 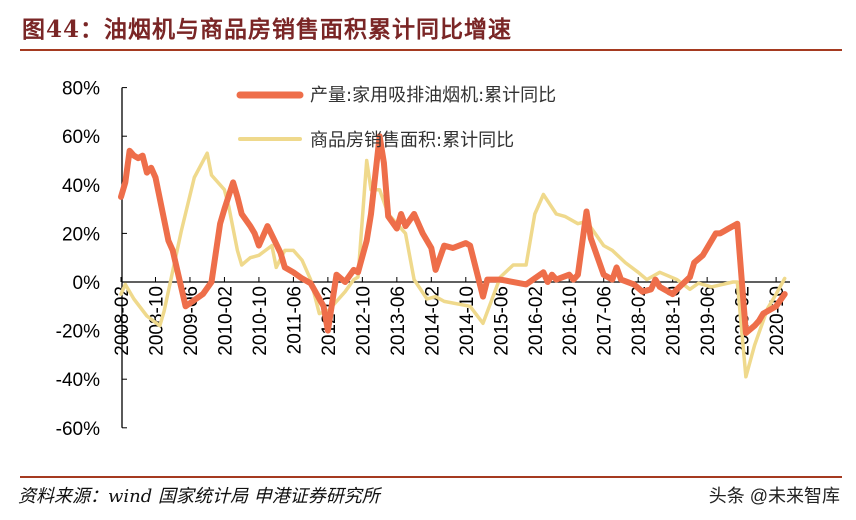 I want to click on x-tick-label: 2014-02, so click(x=432, y=321).